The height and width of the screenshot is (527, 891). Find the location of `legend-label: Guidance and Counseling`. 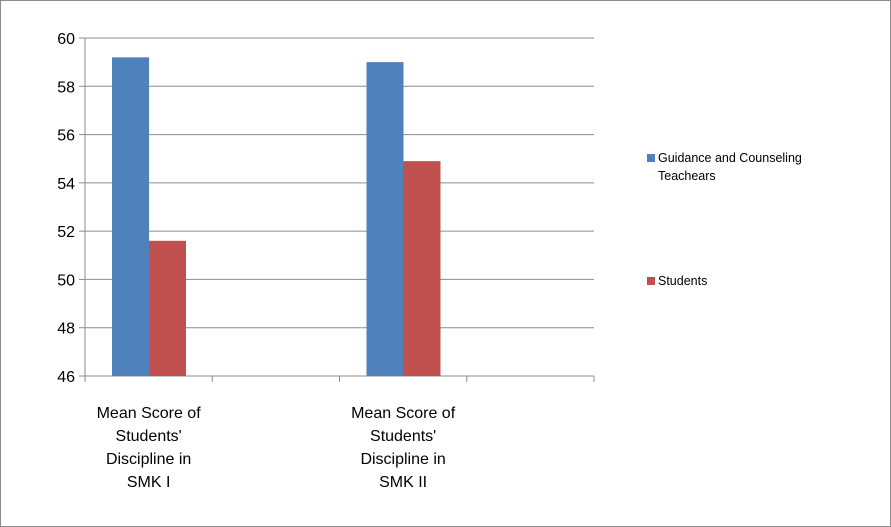

legend-label: Guidance and Counseling is located at coordinates (730, 158).